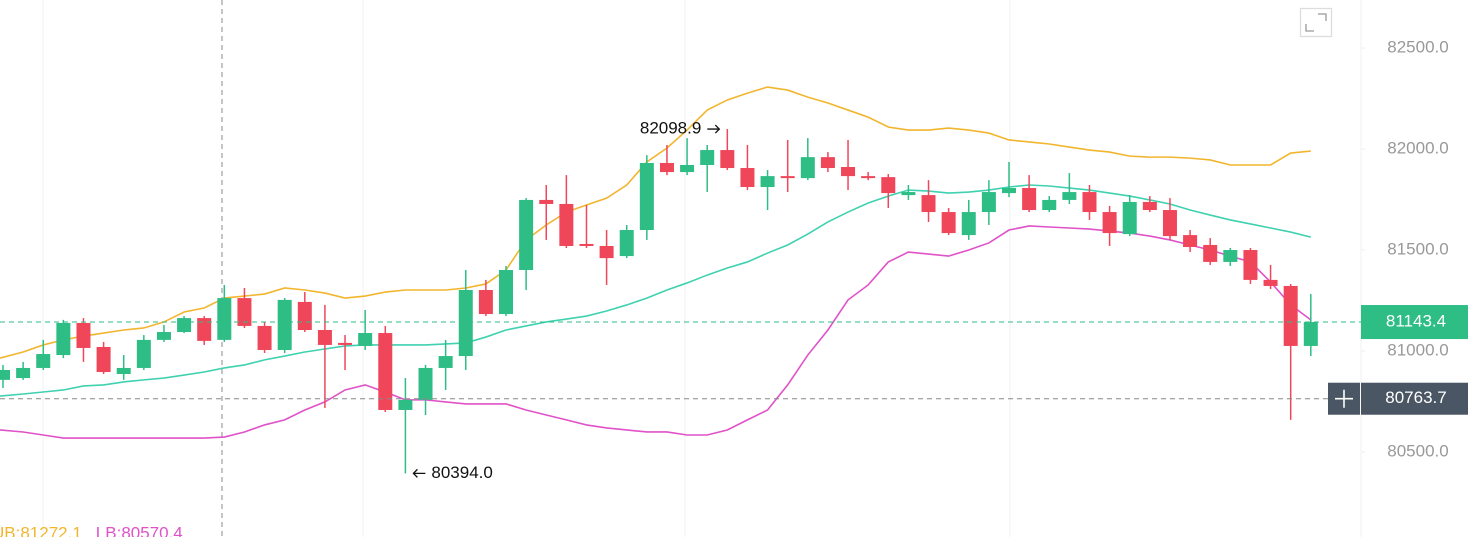 This screenshot has width=1468, height=537. I want to click on band-legend: LB:80570.4, so click(139, 530).